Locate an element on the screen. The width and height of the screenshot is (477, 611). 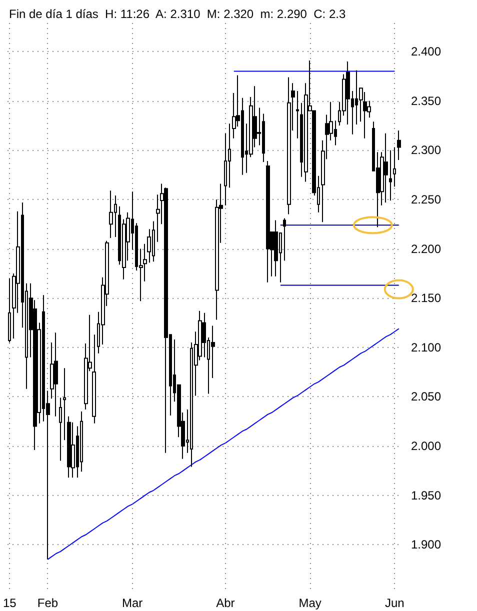
x-tick-label: May is located at coordinates (310, 603).